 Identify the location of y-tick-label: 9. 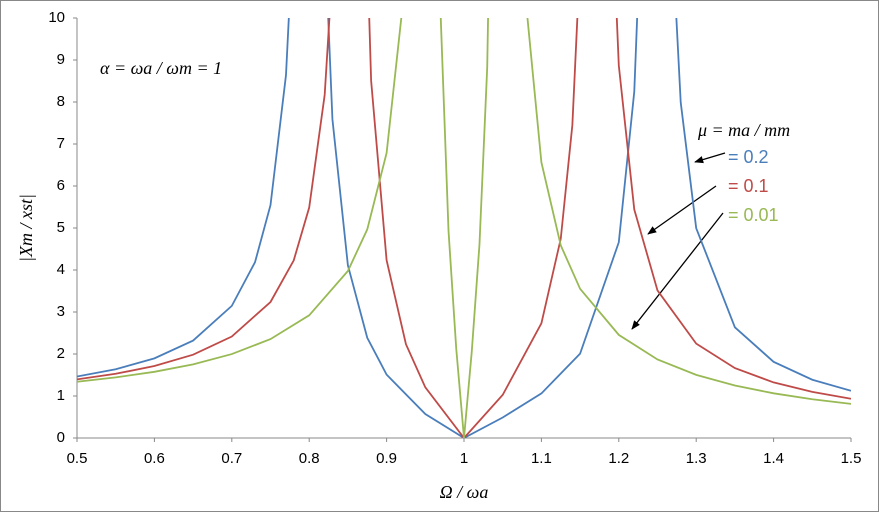
(61, 59).